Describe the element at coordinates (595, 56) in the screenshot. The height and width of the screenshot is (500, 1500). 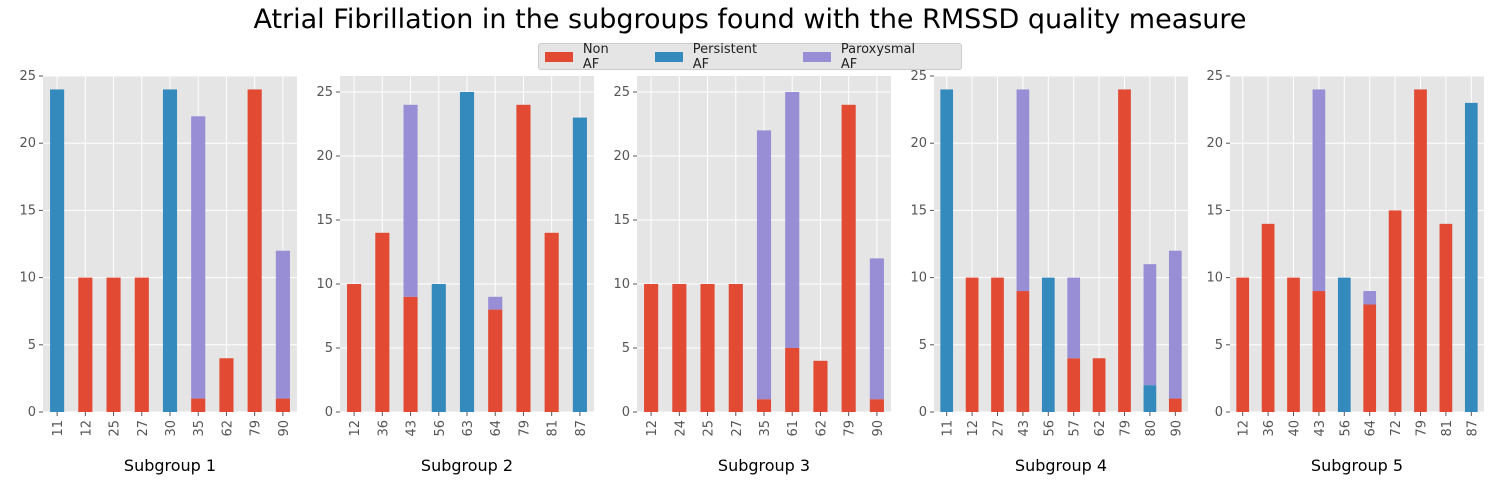
I see `legend-label-non-af: Non AF` at that location.